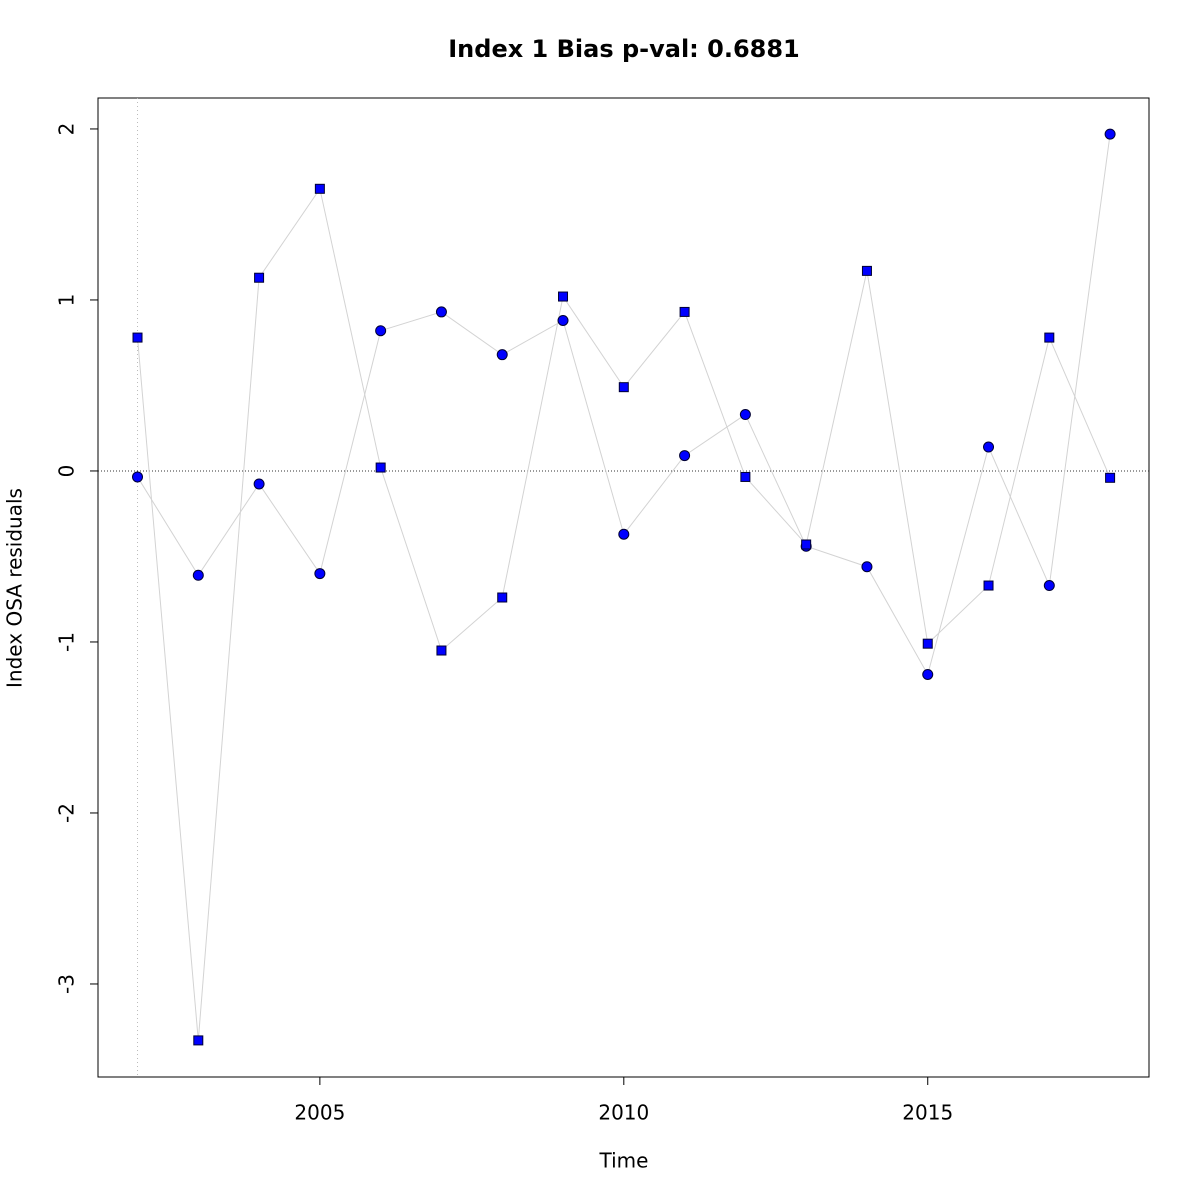 The image size is (1200, 1204). What do you see at coordinates (67, 813) in the screenshot?
I see `y-tick-label: -2` at bounding box center [67, 813].